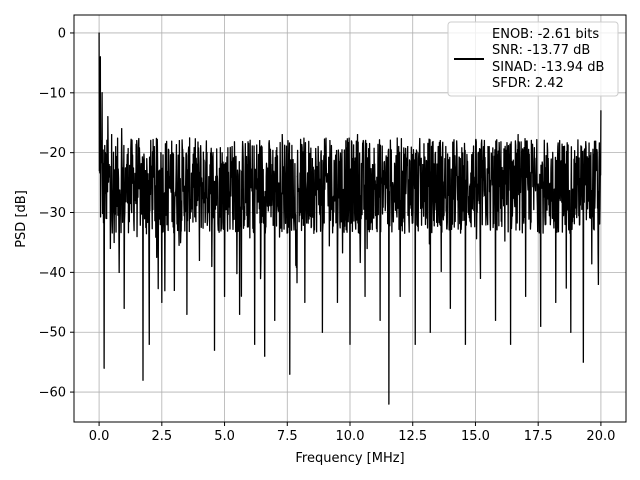 This screenshot has height=480, width=640. Describe the element at coordinates (545, 34) in the screenshot. I see `legend-enob: ENOB: -2.61 bits` at that location.